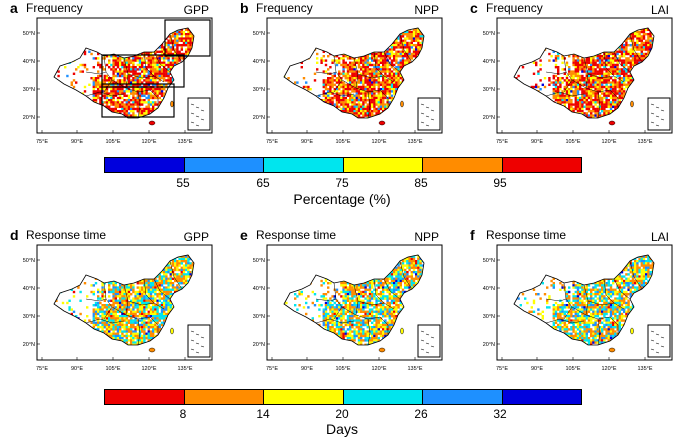 The image size is (685, 438). I want to click on panel-b-map: 50°N 40°N 30°N 20°N 75°E 90°E 105°E 120°E 135°E, so click(348, 81).